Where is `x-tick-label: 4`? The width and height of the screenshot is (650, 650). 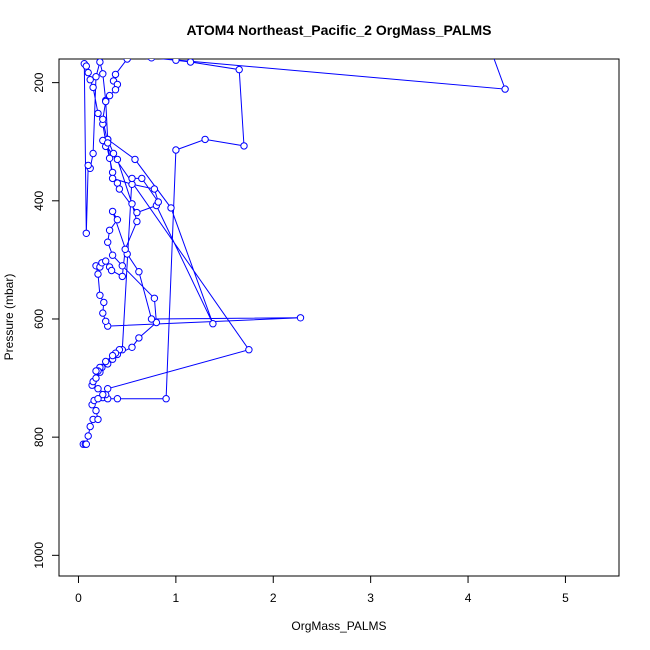 x-tick-label: 4 is located at coordinates (468, 598).